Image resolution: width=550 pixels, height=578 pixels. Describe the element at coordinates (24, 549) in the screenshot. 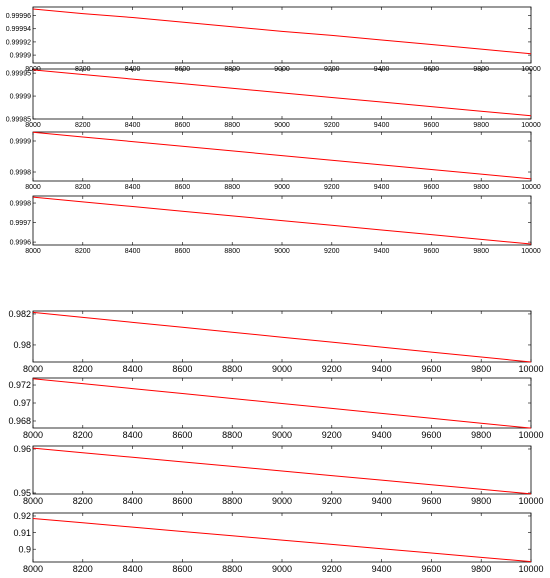

I see `y-tick-label: 0.9` at that location.